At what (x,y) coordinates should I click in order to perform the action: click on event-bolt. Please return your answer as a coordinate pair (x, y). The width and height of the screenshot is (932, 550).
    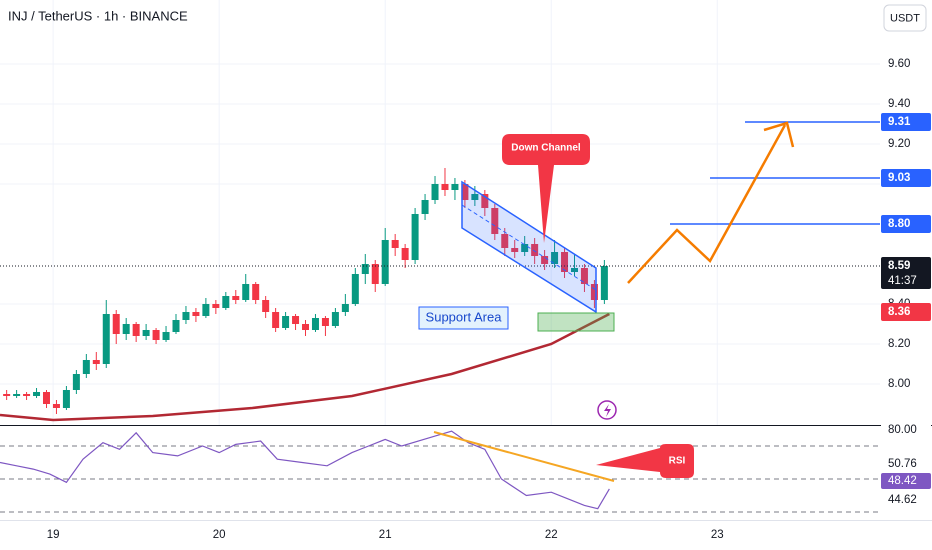
    Looking at the image, I should click on (607, 410).